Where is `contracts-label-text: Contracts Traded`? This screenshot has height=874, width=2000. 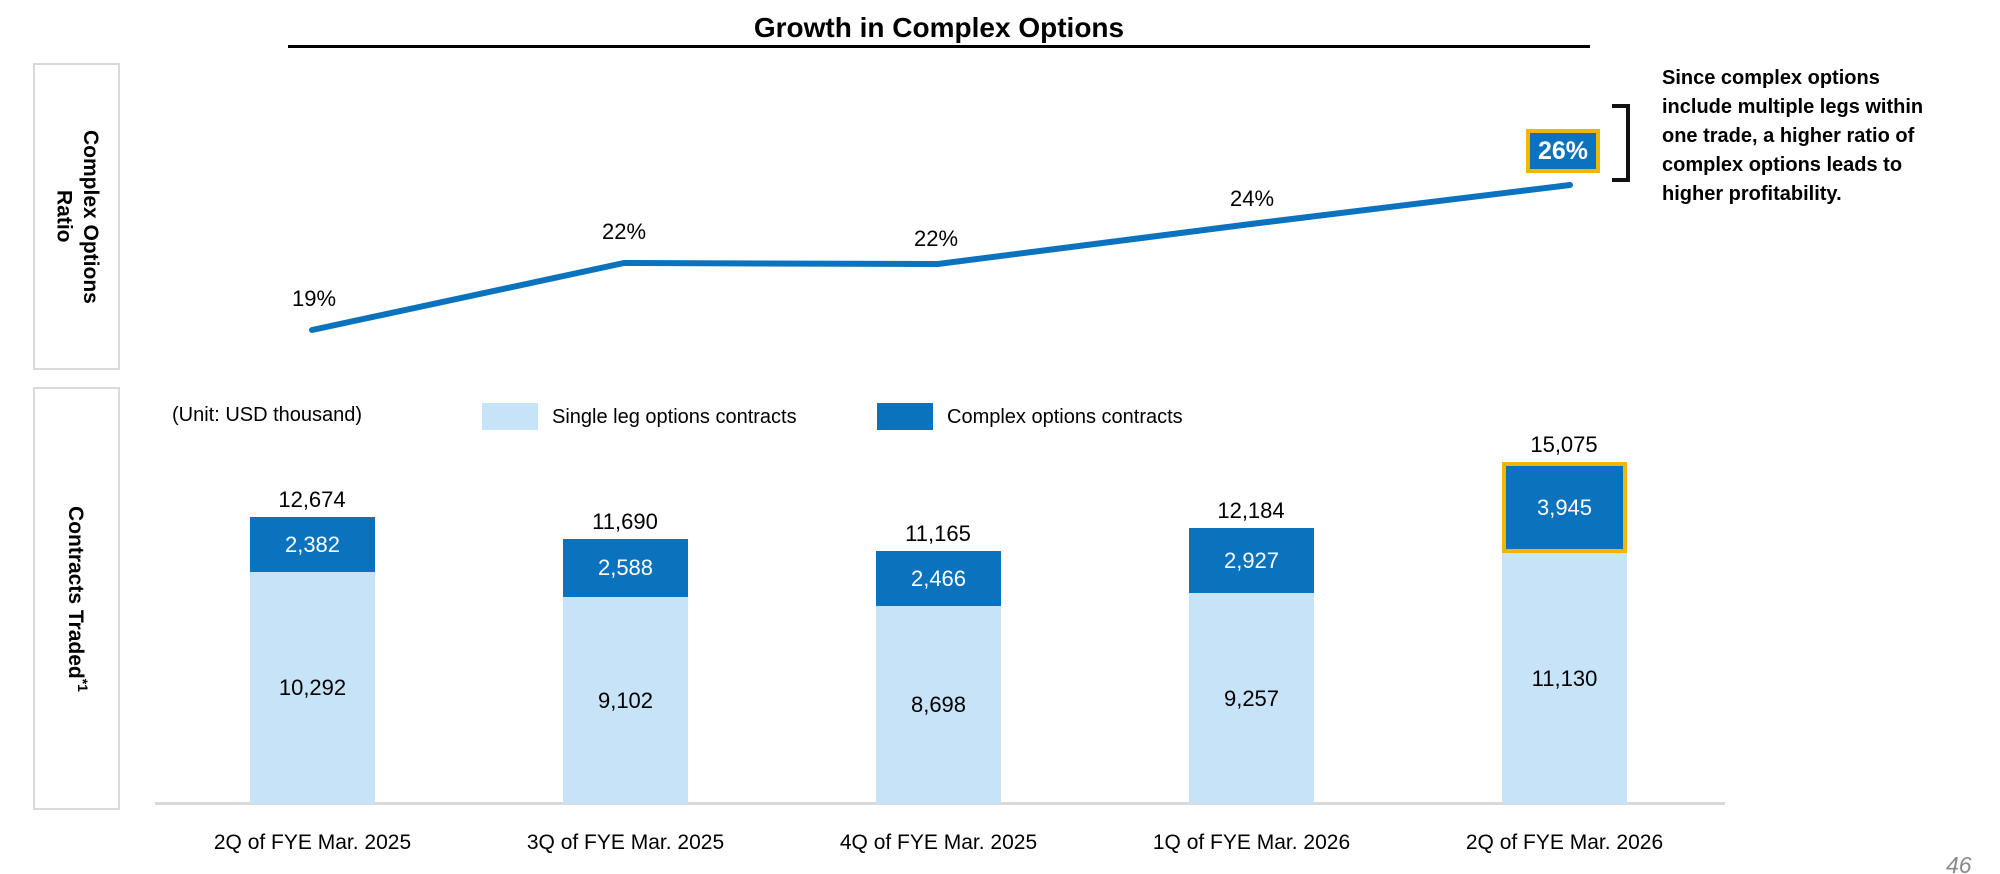 contracts-label-text: Contracts Traded is located at coordinates (76, 592).